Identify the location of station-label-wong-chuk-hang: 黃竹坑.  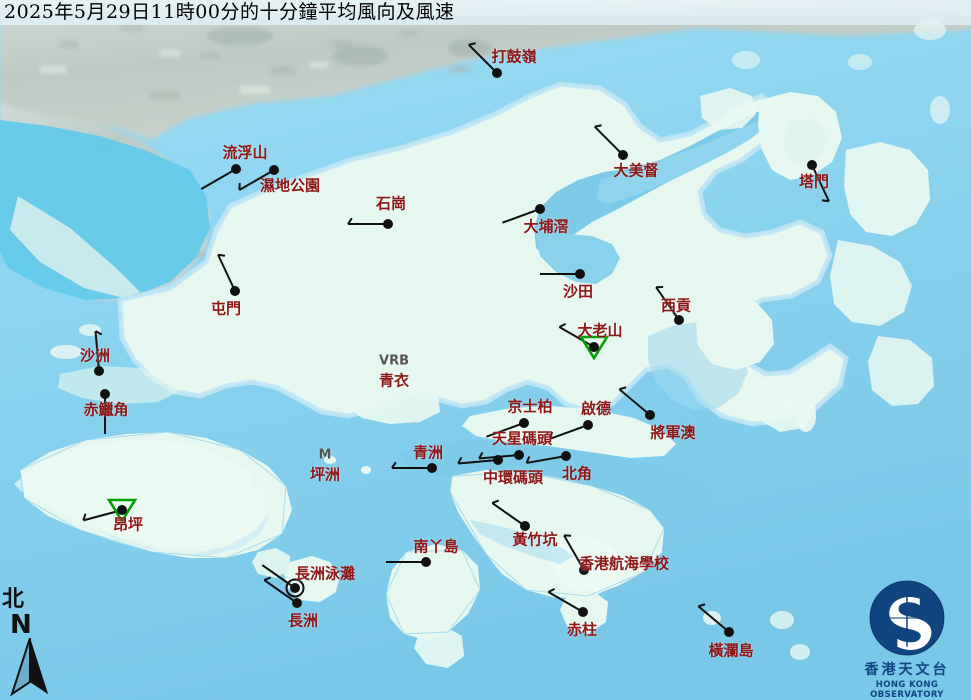
(535, 539).